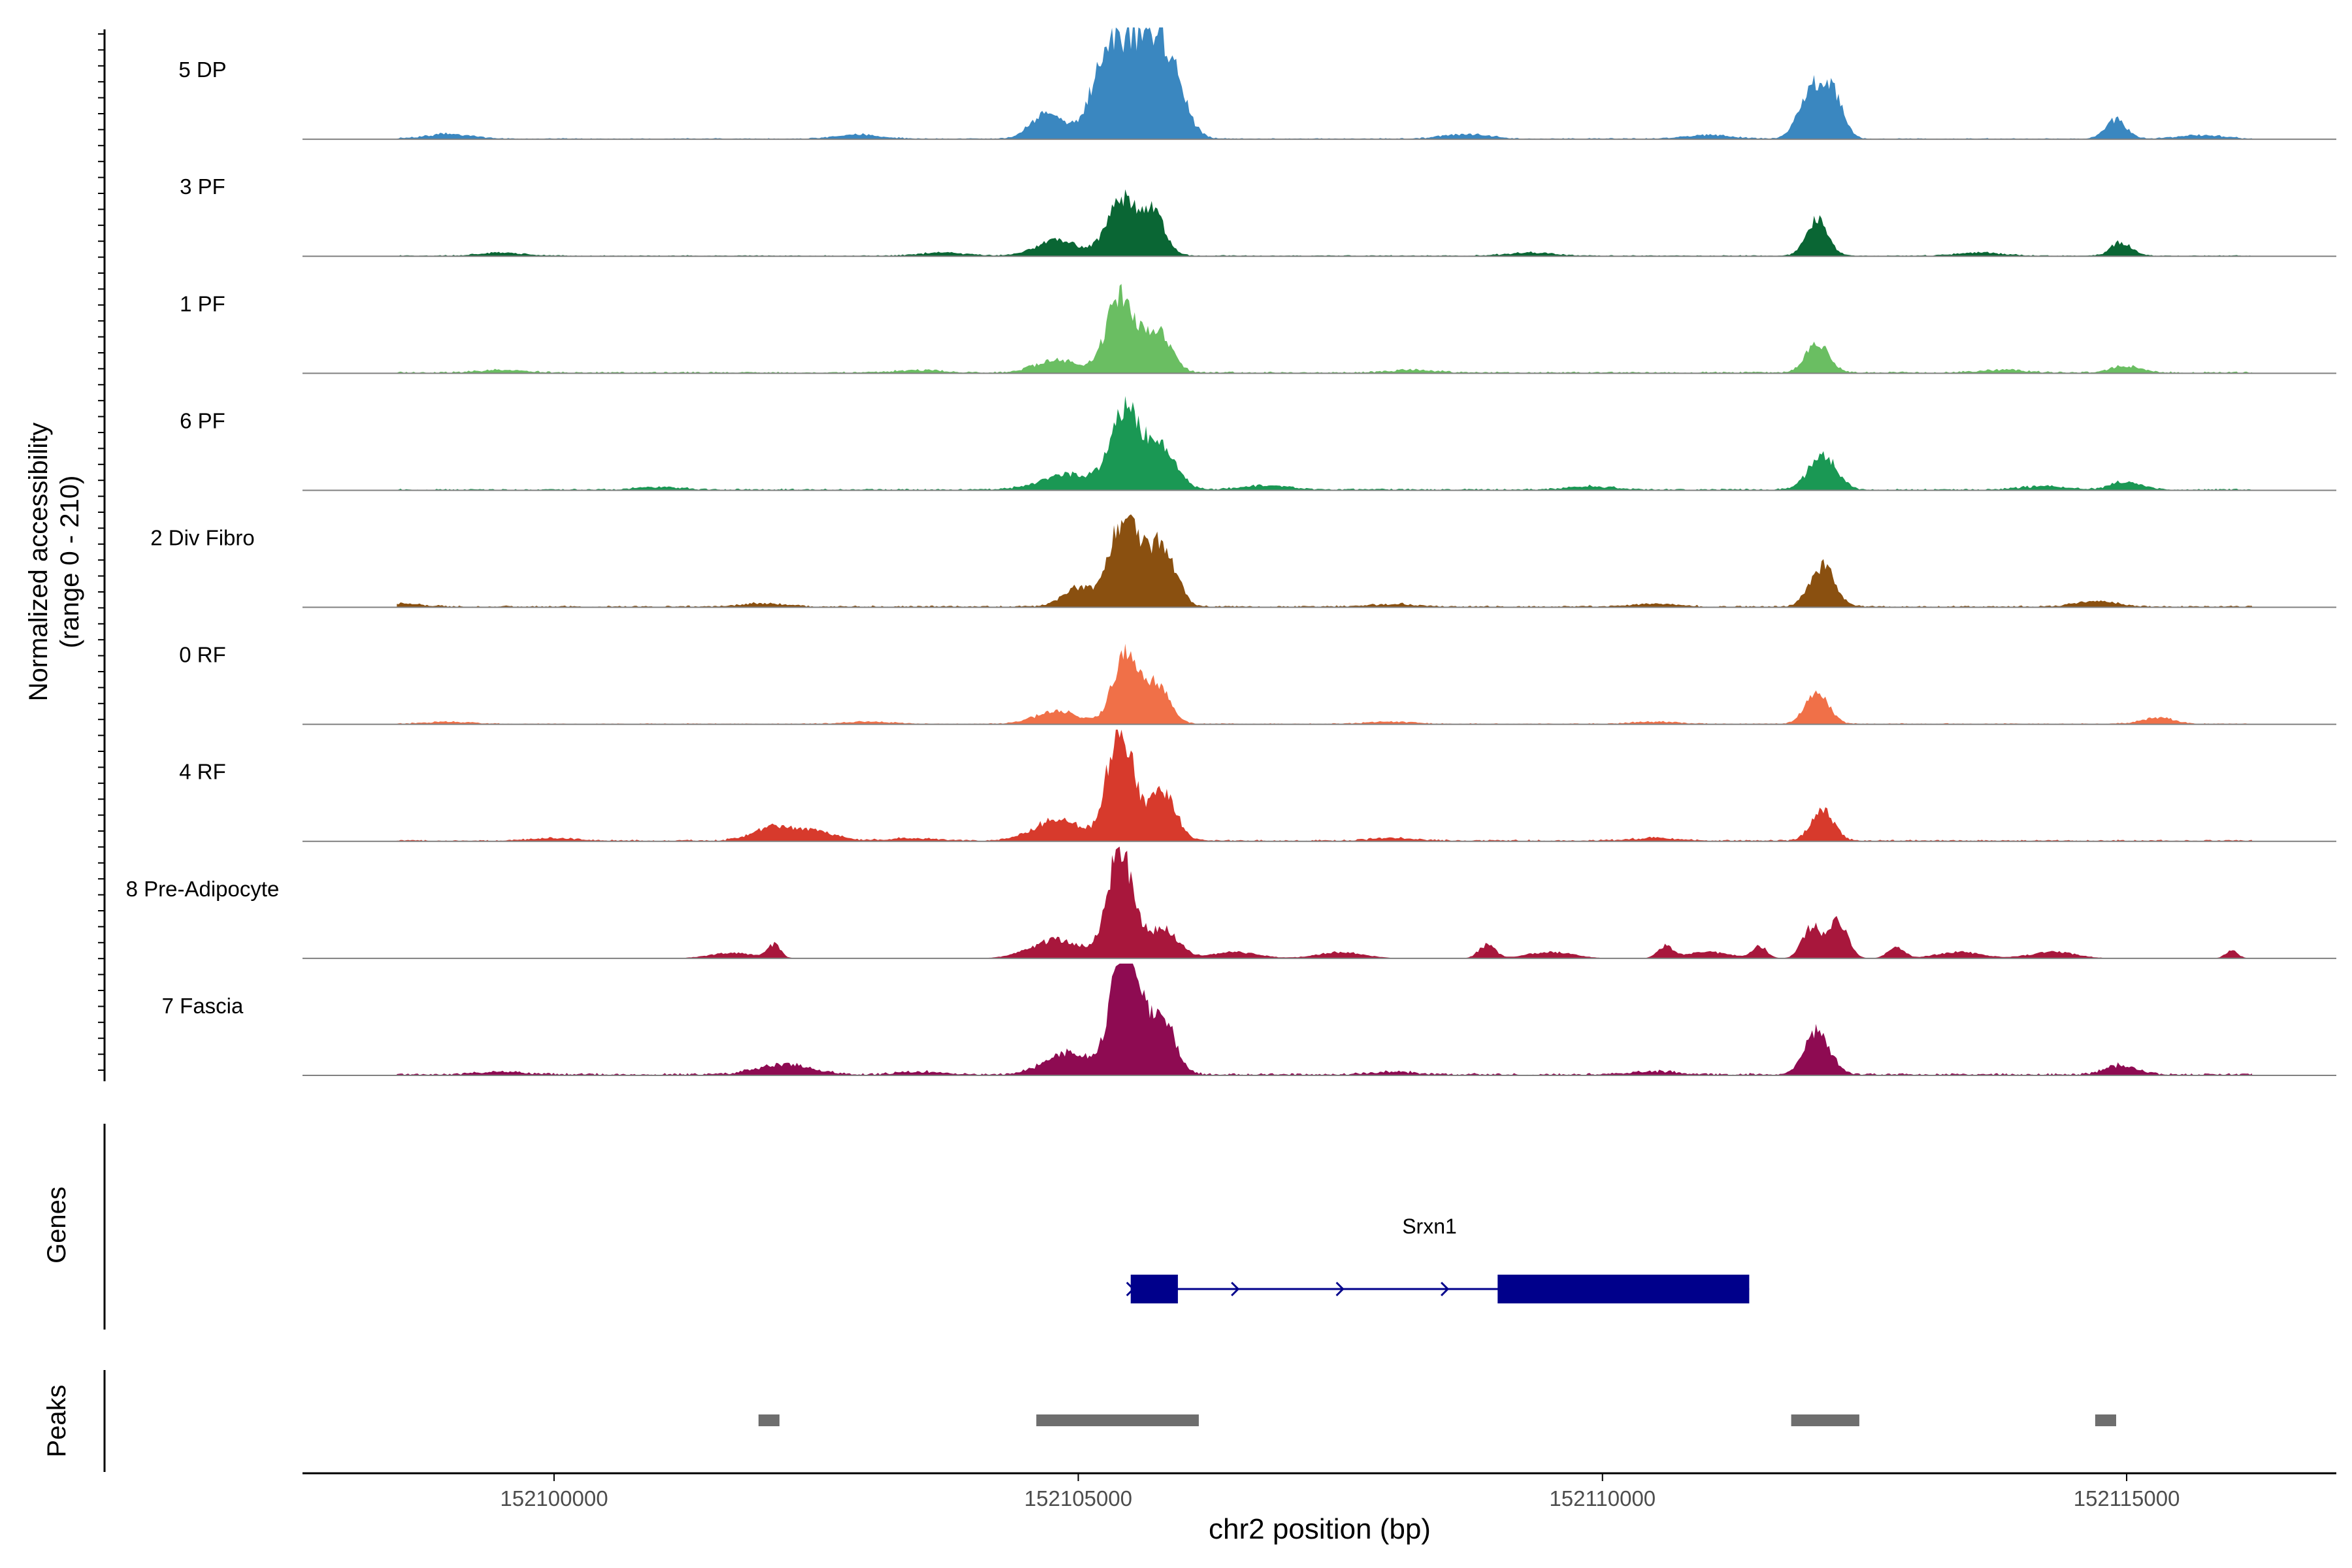  Describe the element at coordinates (202, 655) in the screenshot. I see `track-label: 0 RF` at that location.